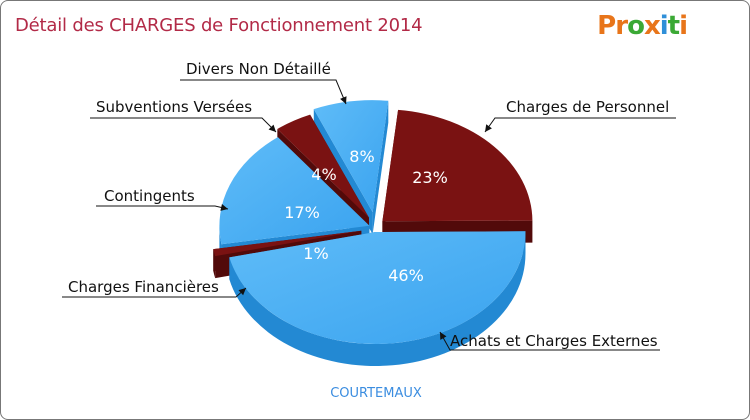 The height and width of the screenshot is (420, 750). I want to click on slice-percent: 8%, so click(361, 156).